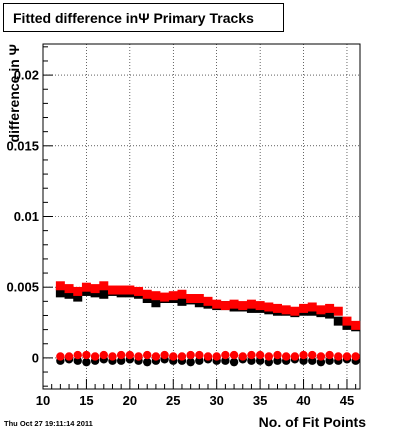  What do you see at coordinates (303, 400) in the screenshot?
I see `x-tick-label: 40` at bounding box center [303, 400].